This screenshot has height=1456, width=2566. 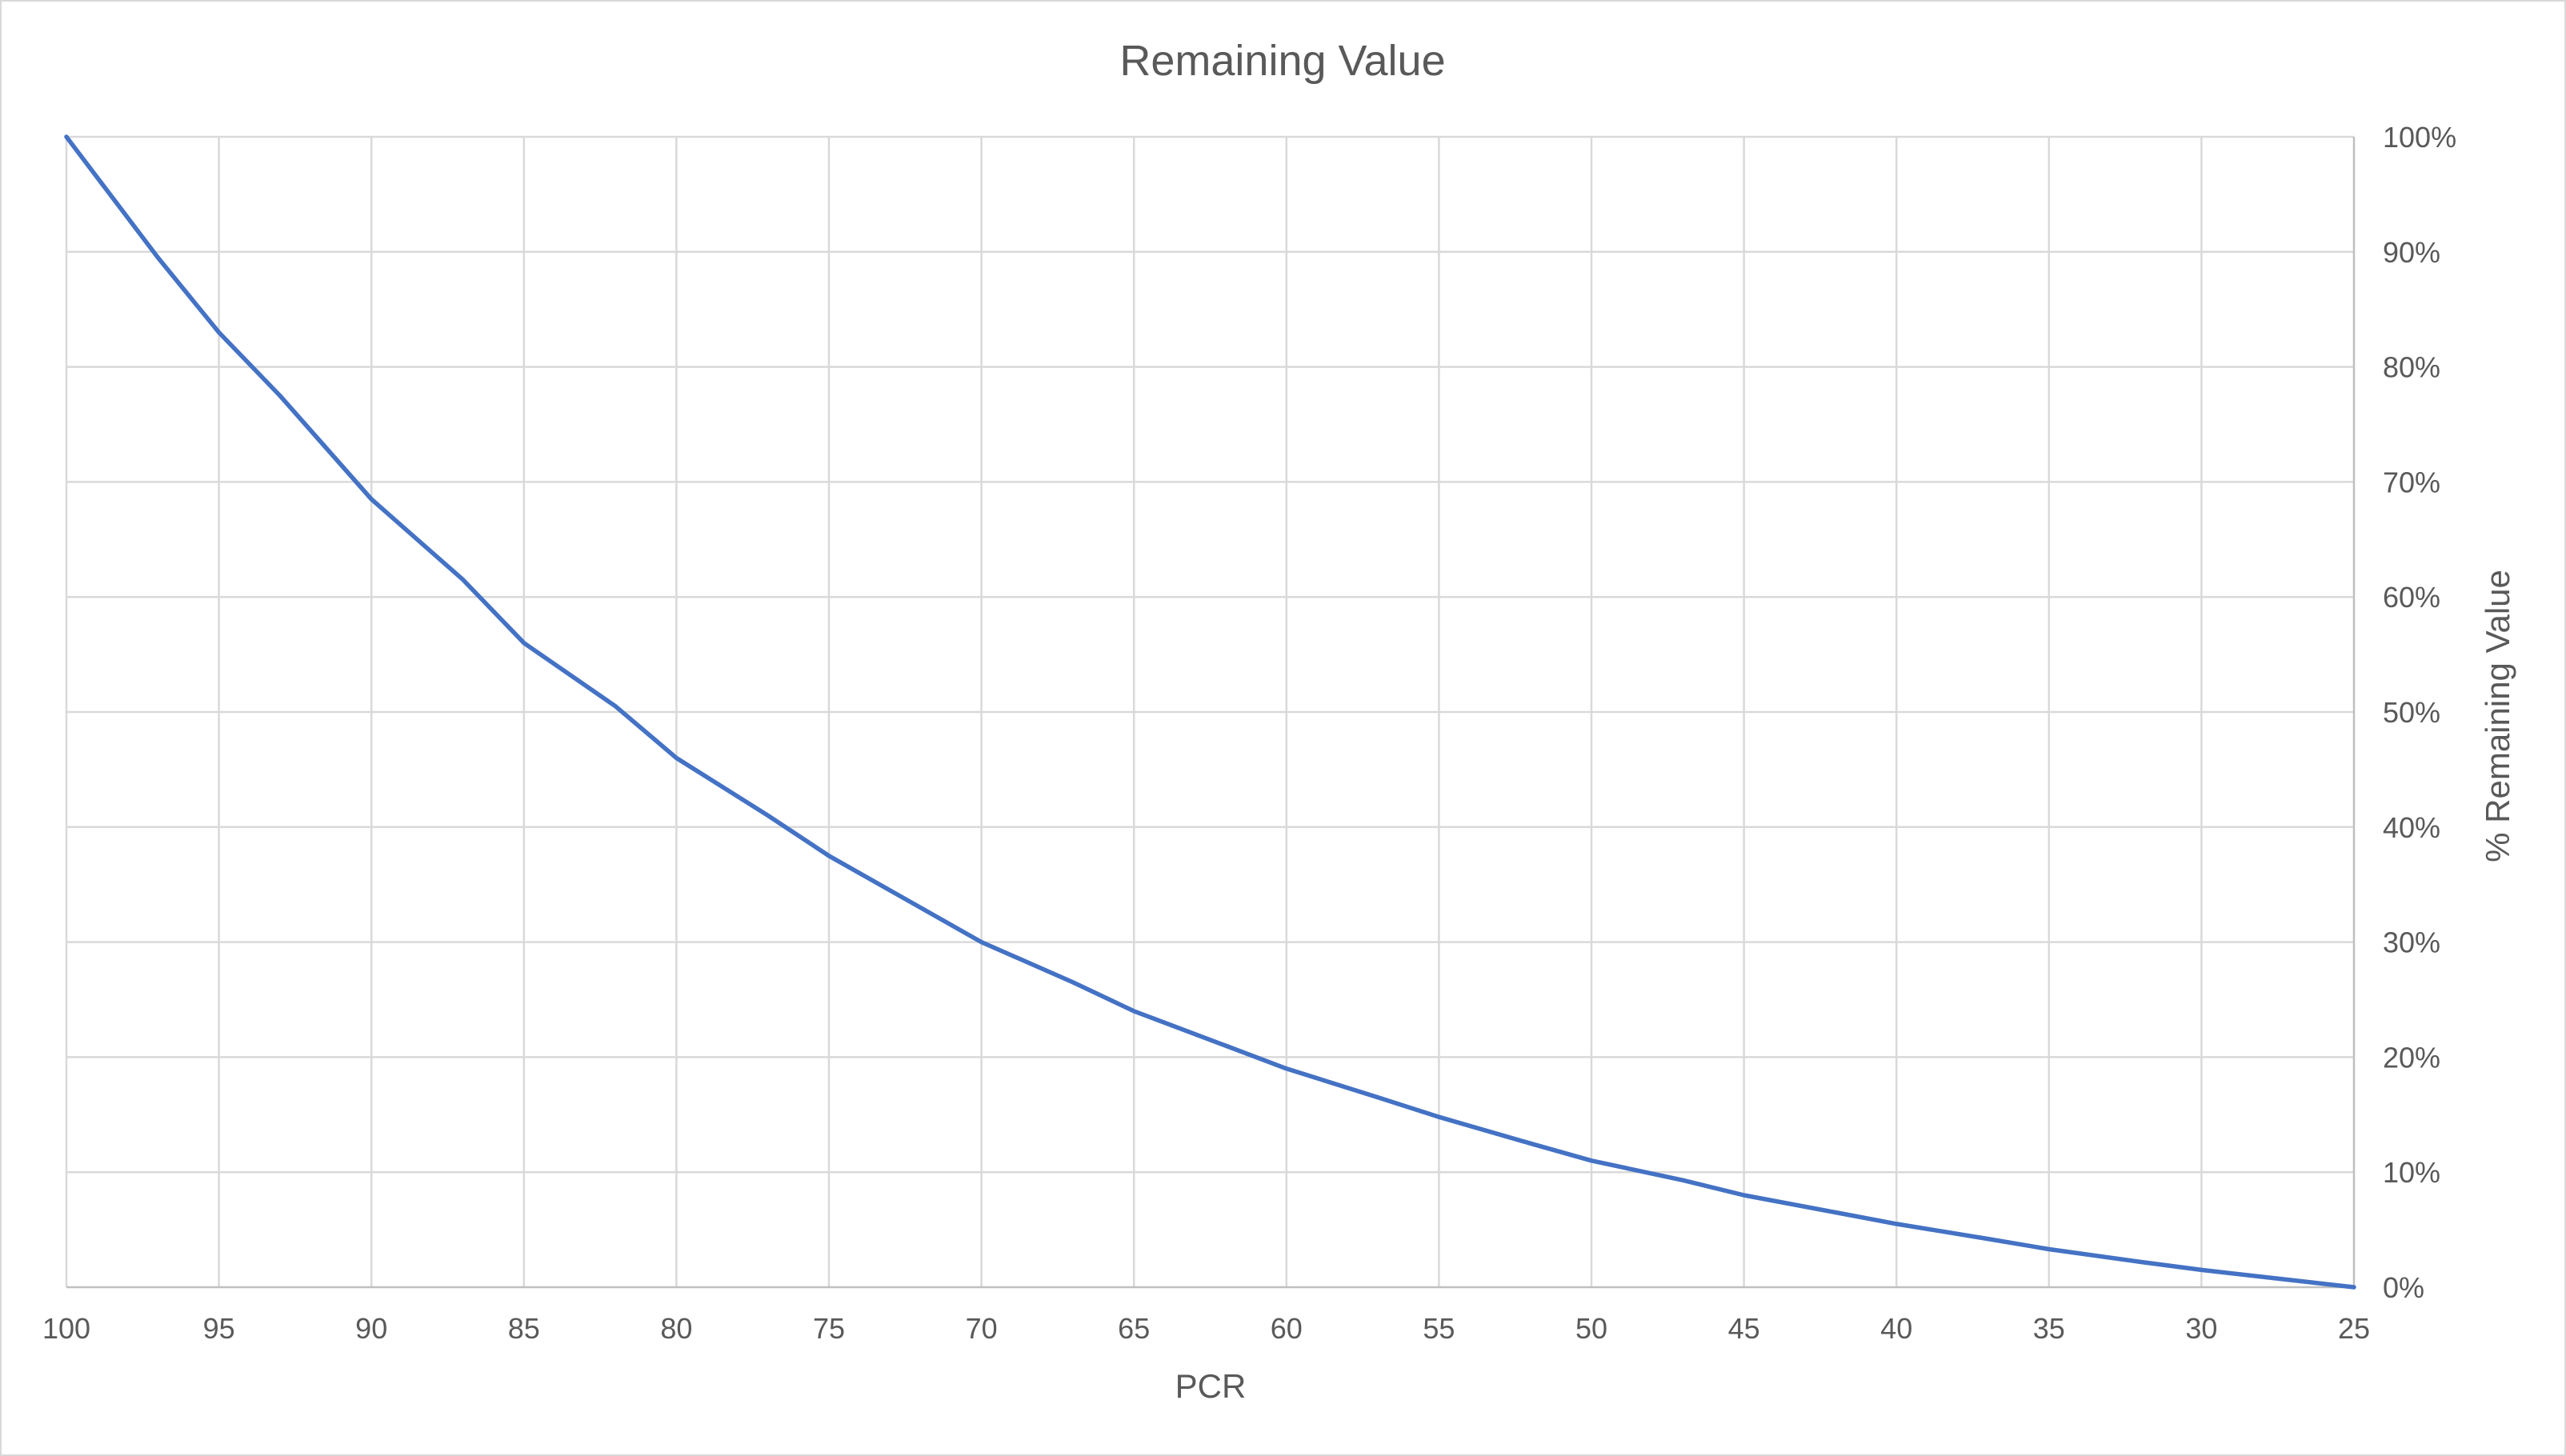 What do you see at coordinates (982, 1328) in the screenshot?
I see `x-tick-label: 70` at bounding box center [982, 1328].